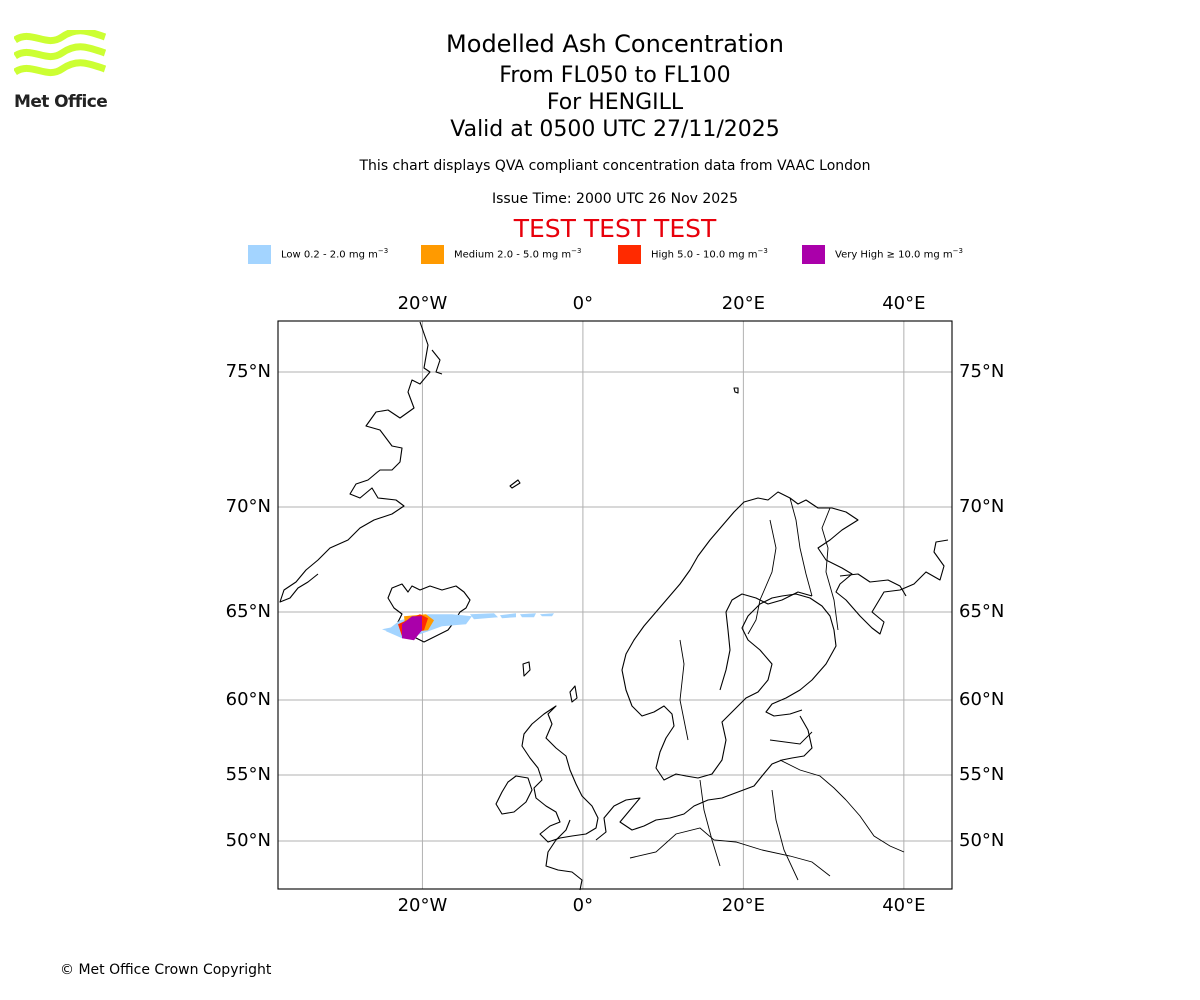  I want to click on copyright-notice: © Met Office Crown Copyright, so click(166, 970).